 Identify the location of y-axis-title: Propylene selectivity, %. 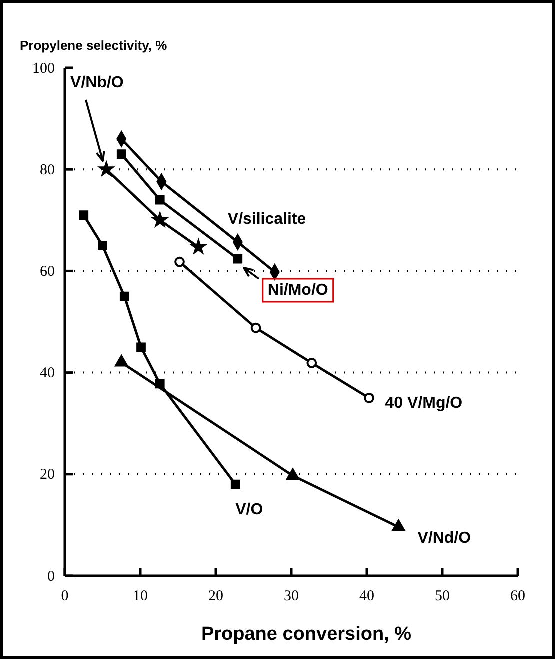
(94, 45).